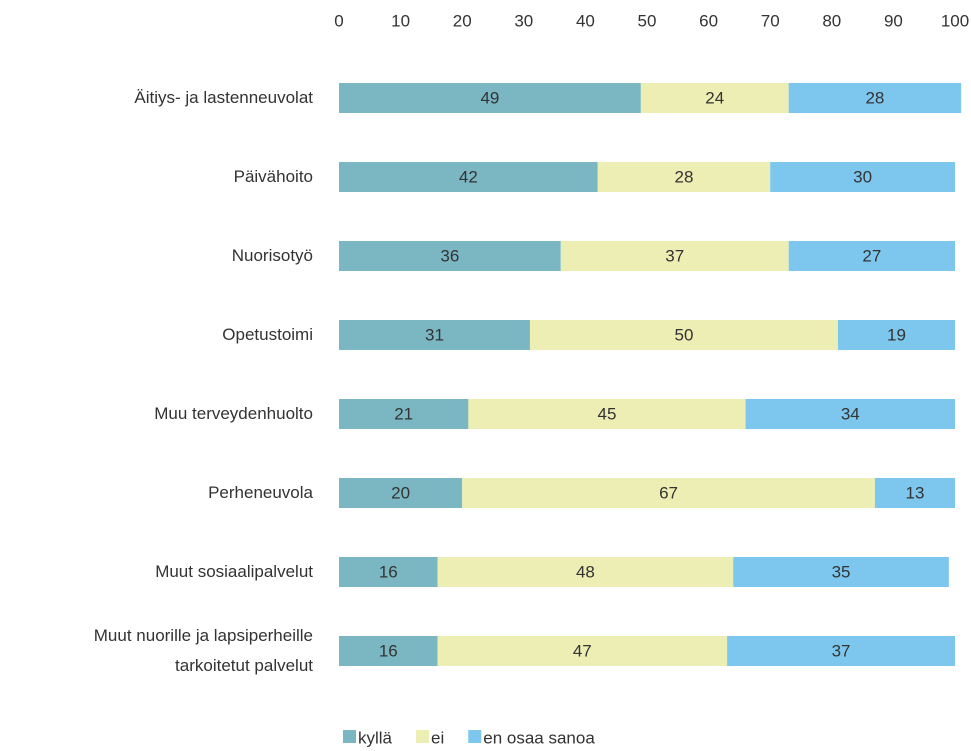  I want to click on x-tick-label: 60, so click(708, 20).